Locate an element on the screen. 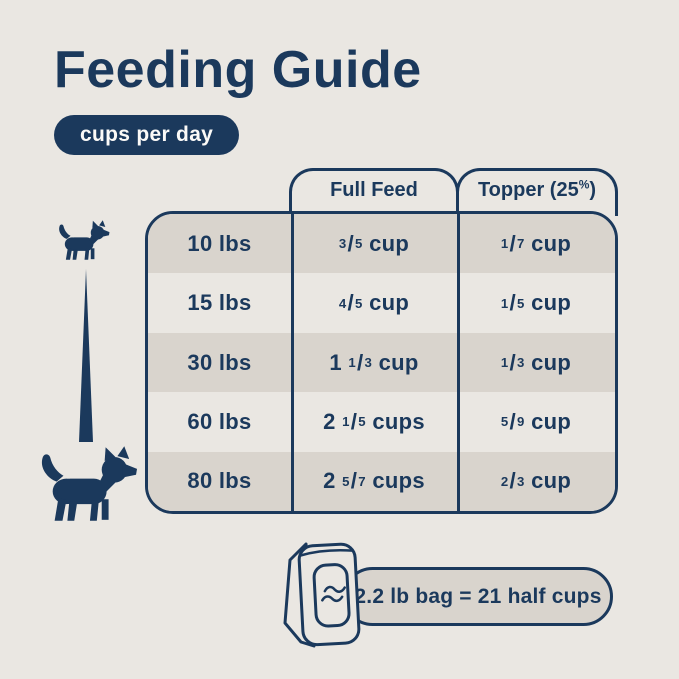 This screenshot has width=679, height=679. topper-cell: 1/5 cup is located at coordinates (536, 303).